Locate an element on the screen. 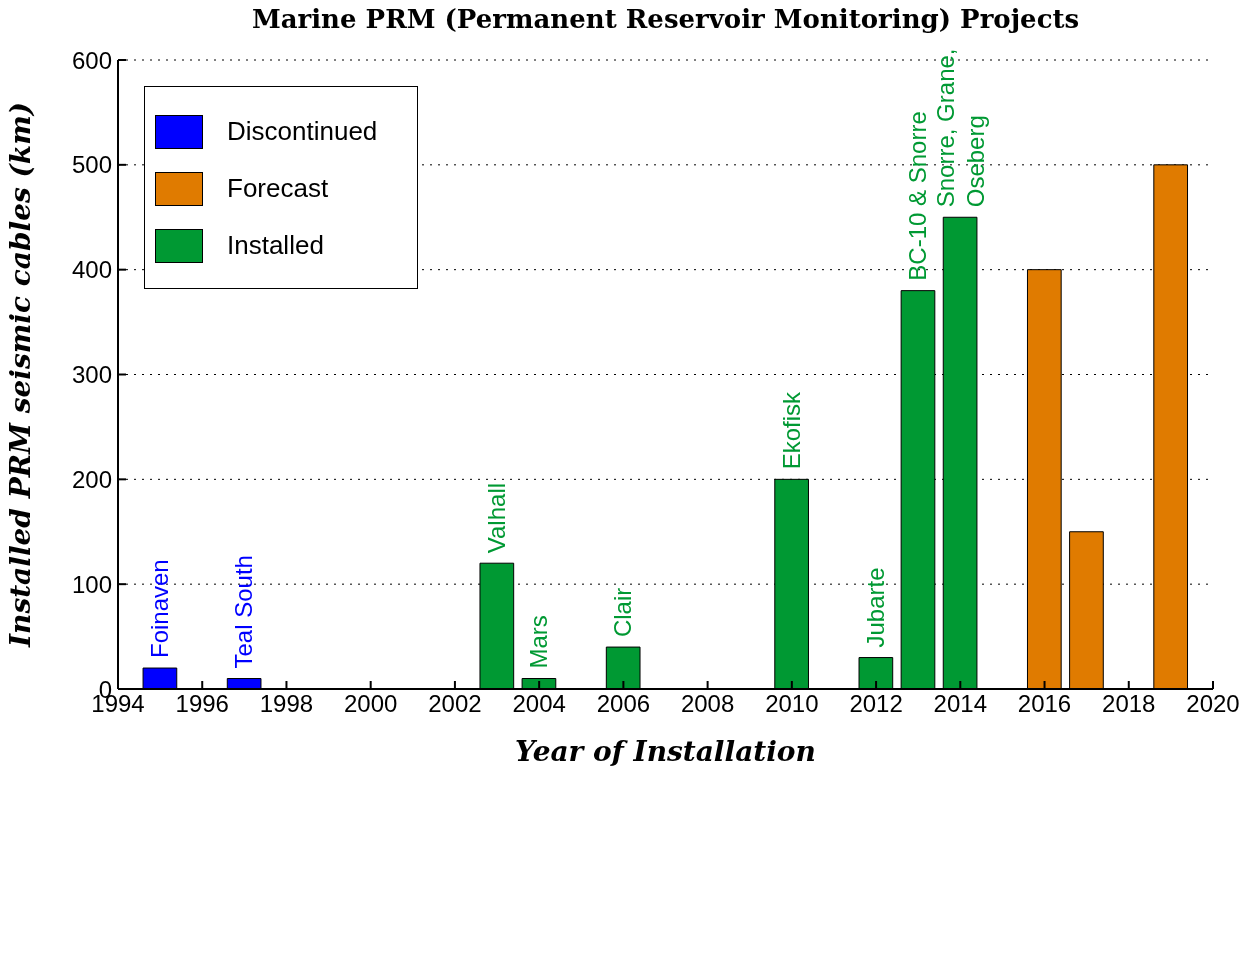 Image resolution: width=1251 pixels, height=974 pixels. x-tick-label: 2018 is located at coordinates (1129, 704).